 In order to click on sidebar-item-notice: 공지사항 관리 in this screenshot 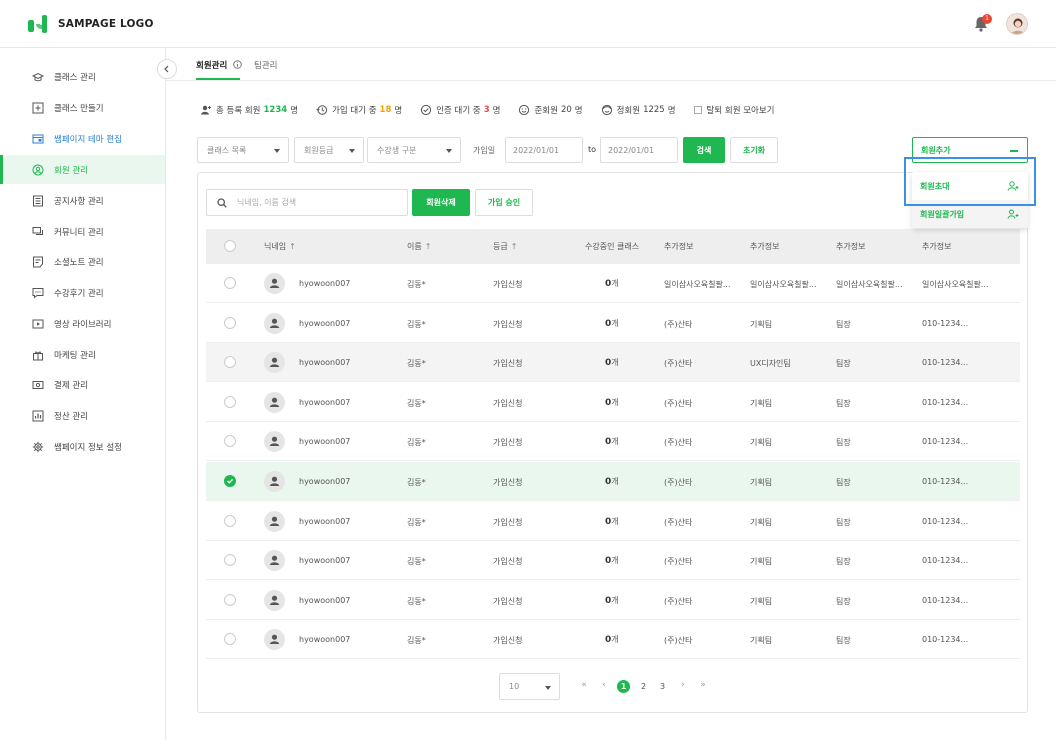, I will do `click(82, 200)`.